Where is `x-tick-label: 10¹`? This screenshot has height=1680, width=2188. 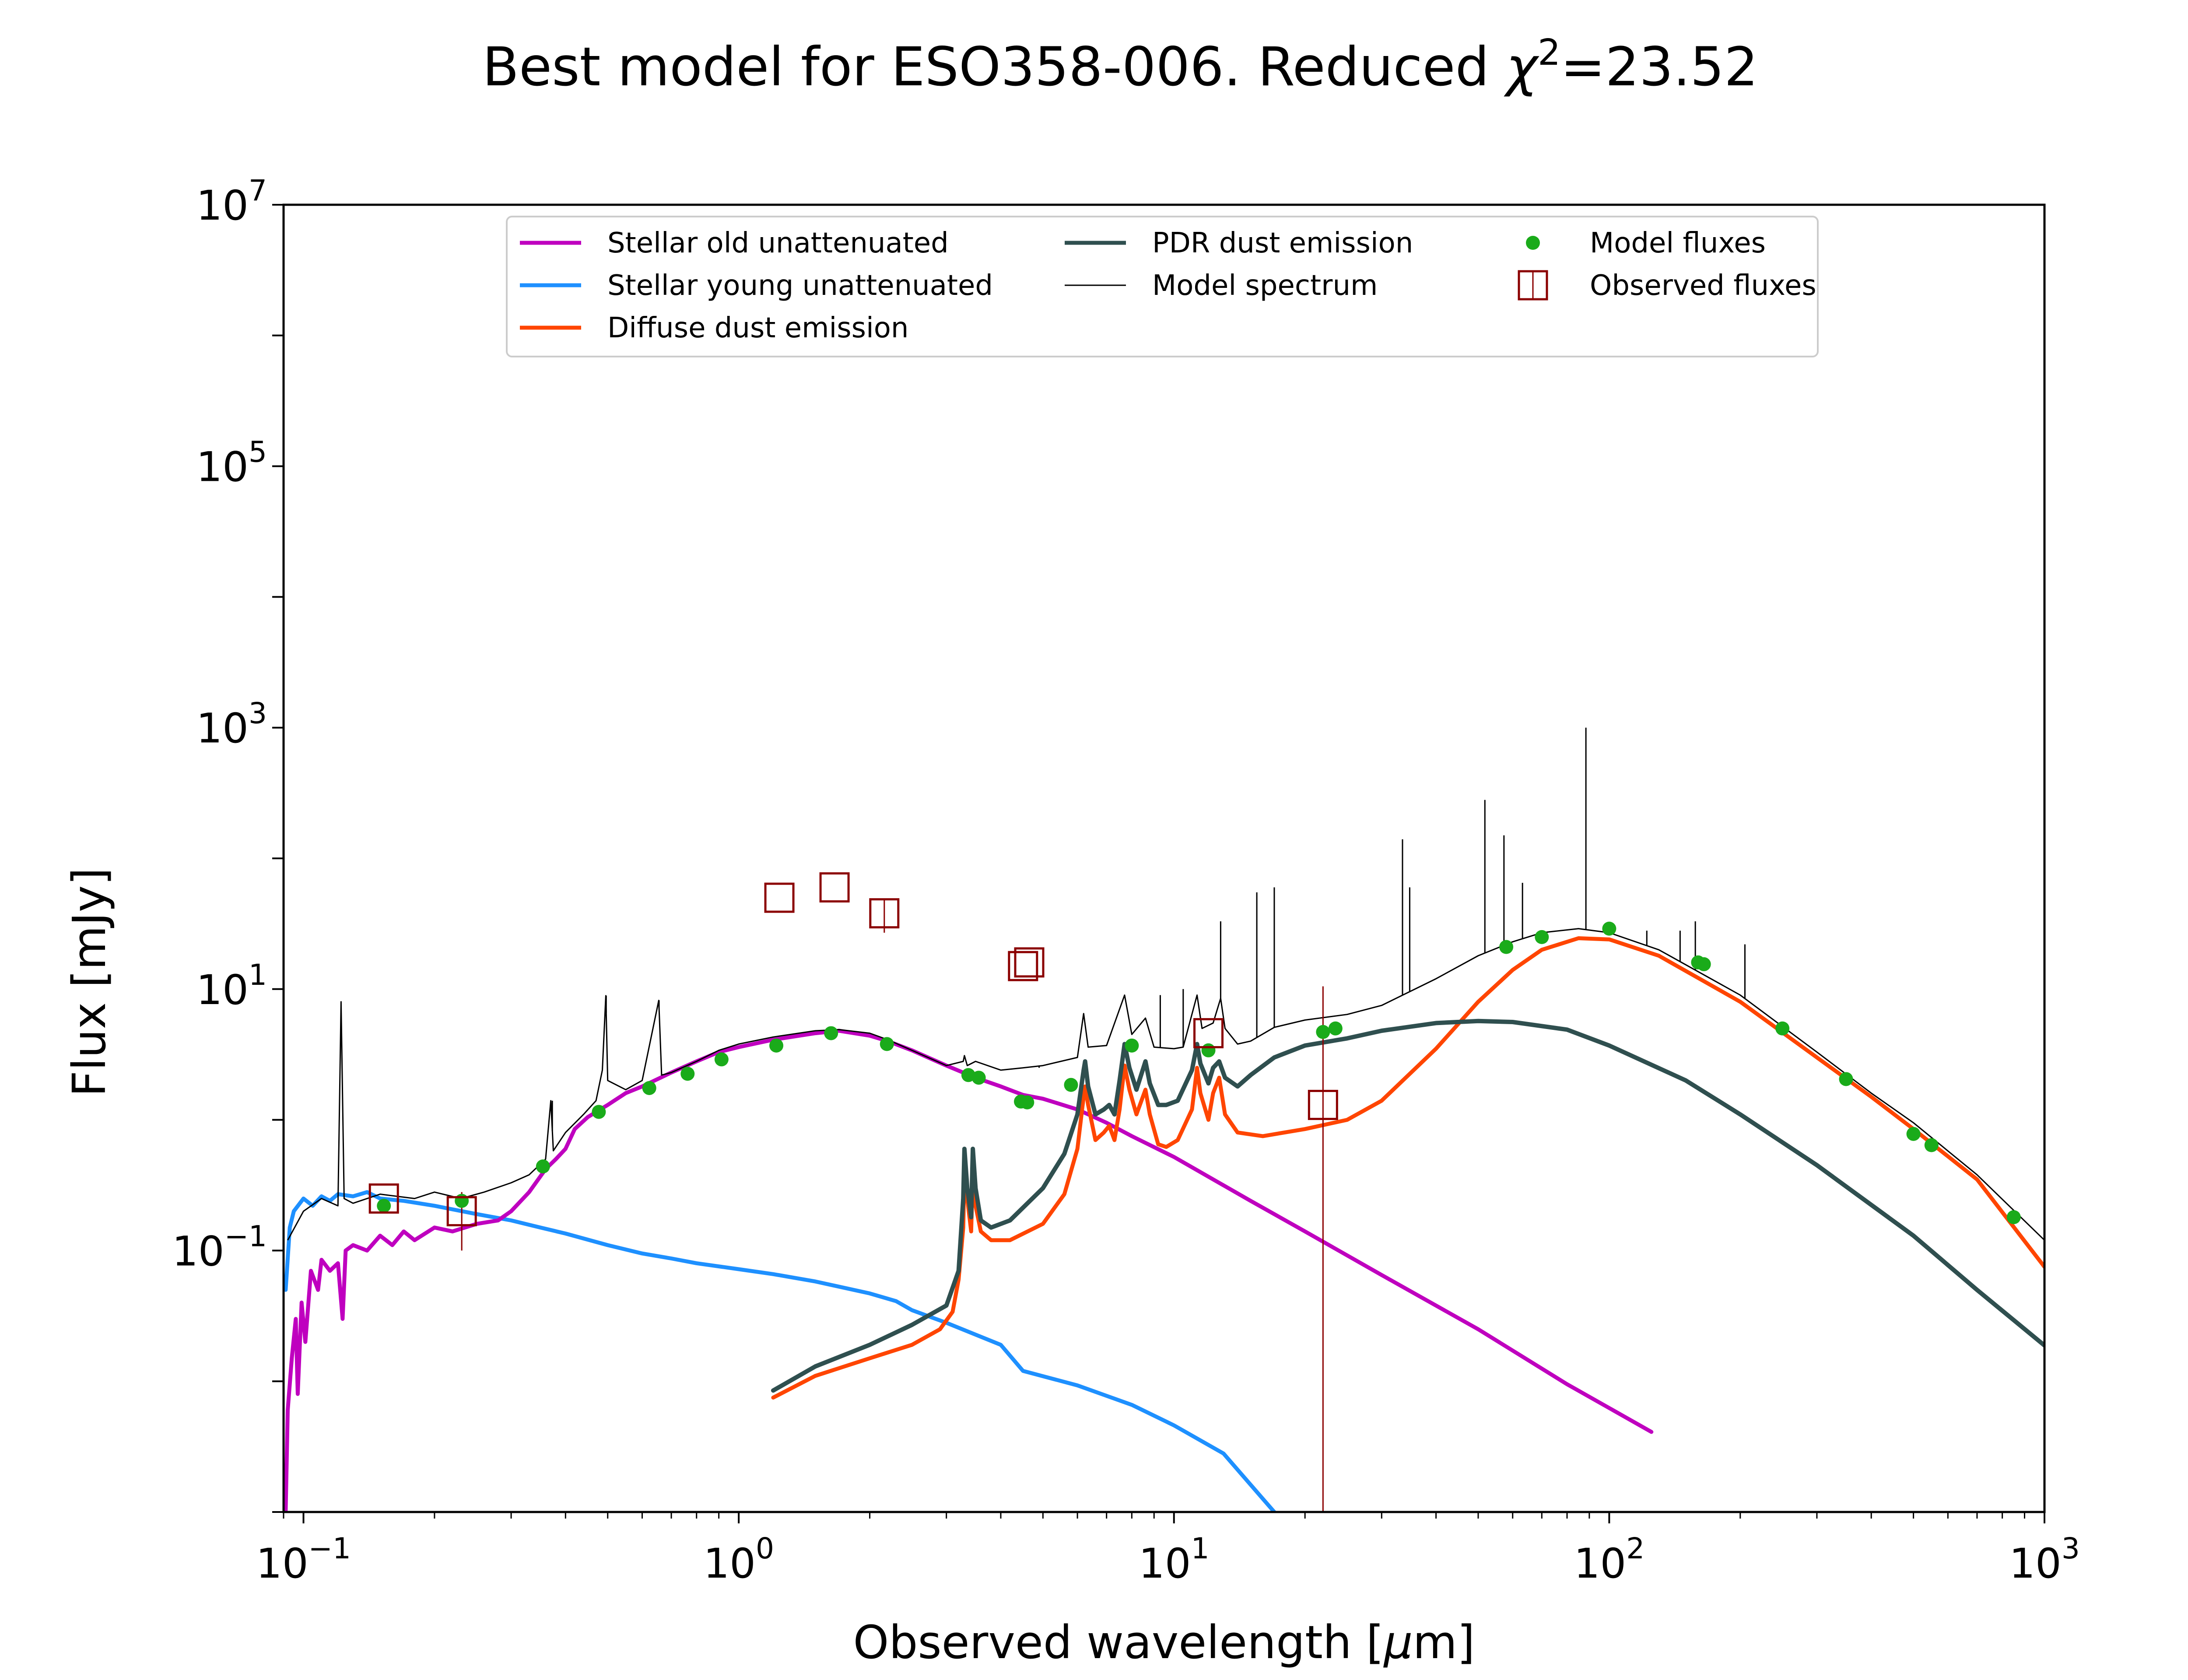
x-tick-label: 10¹ is located at coordinates (1174, 1560).